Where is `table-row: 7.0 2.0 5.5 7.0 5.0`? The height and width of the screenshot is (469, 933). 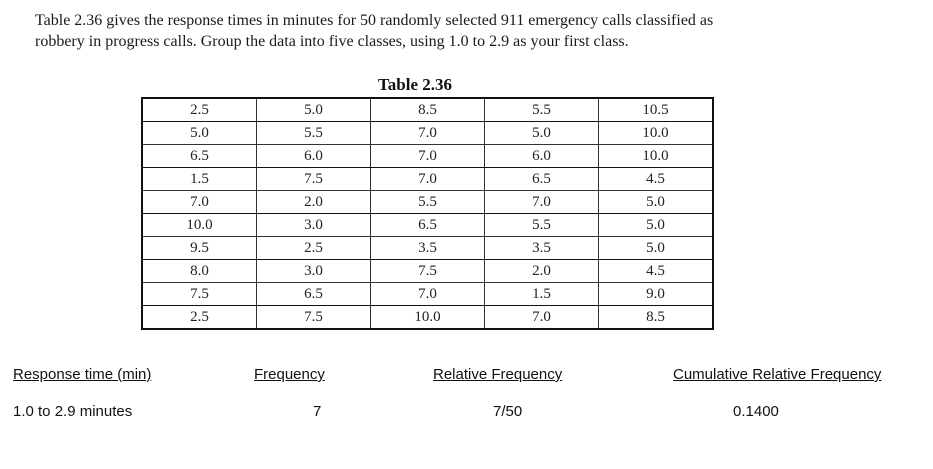 table-row: 7.0 2.0 5.5 7.0 5.0 is located at coordinates (427, 202).